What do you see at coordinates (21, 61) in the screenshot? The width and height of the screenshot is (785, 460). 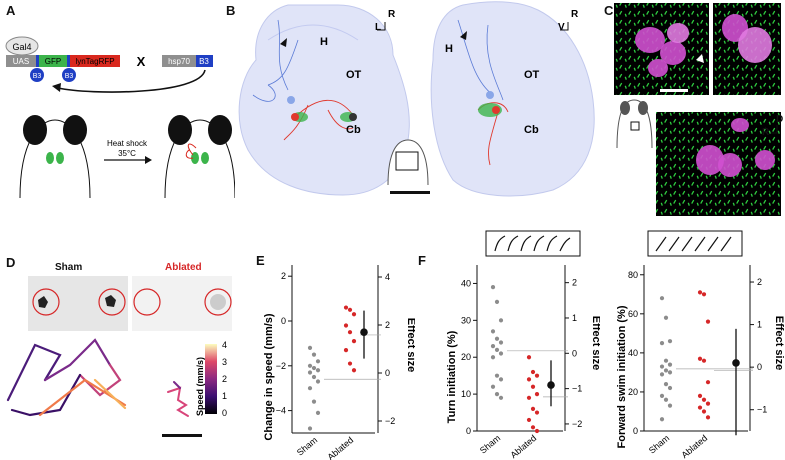 I see `uas-label: UAS` at bounding box center [21, 61].